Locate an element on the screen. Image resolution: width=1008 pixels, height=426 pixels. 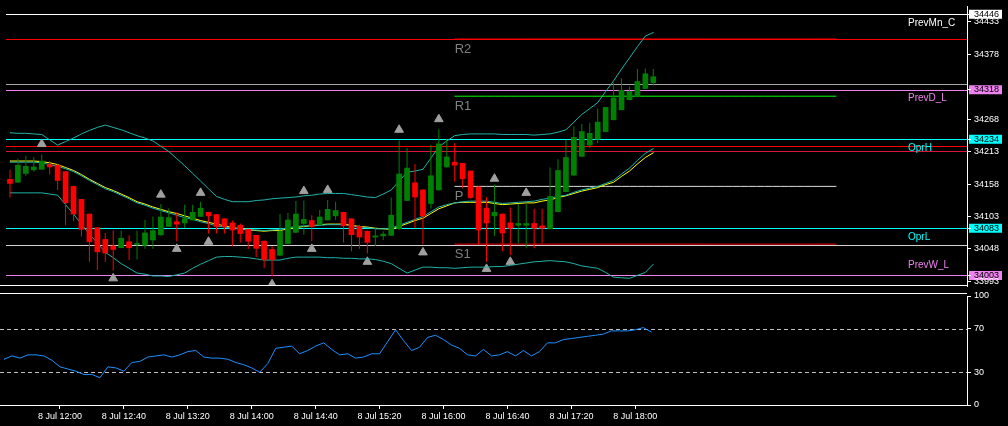
y-tick-label: 34268 is located at coordinates (987, 118).